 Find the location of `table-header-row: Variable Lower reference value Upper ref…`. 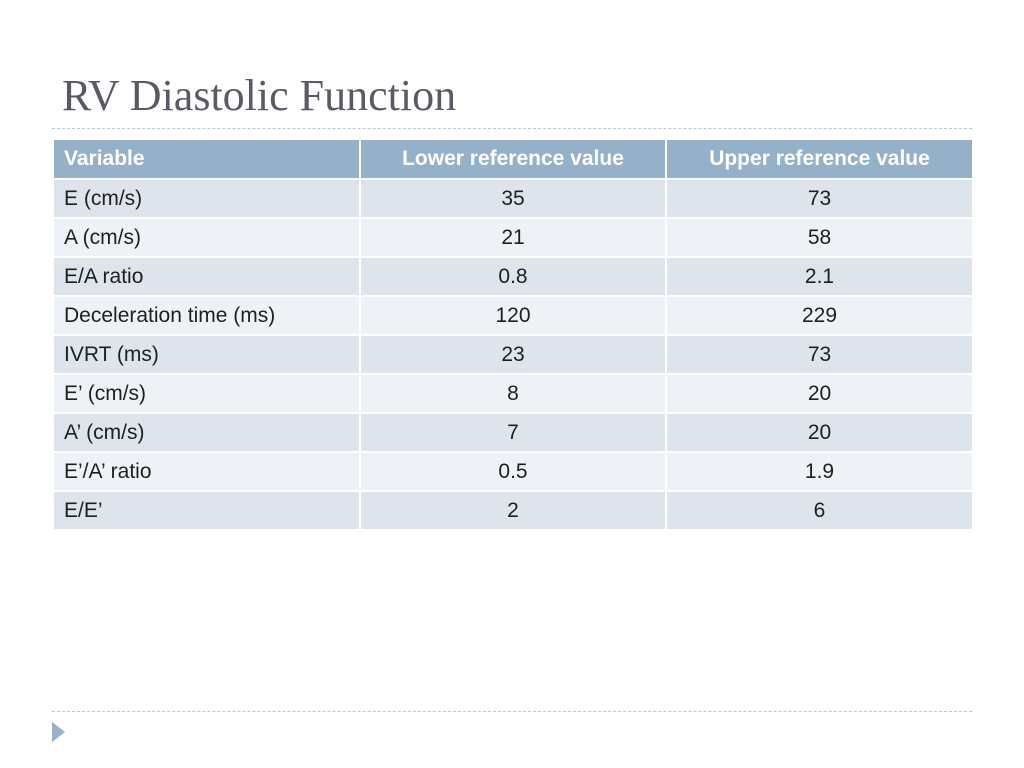

table-header-row: Variable Lower reference value Upper ref… is located at coordinates (513, 159).